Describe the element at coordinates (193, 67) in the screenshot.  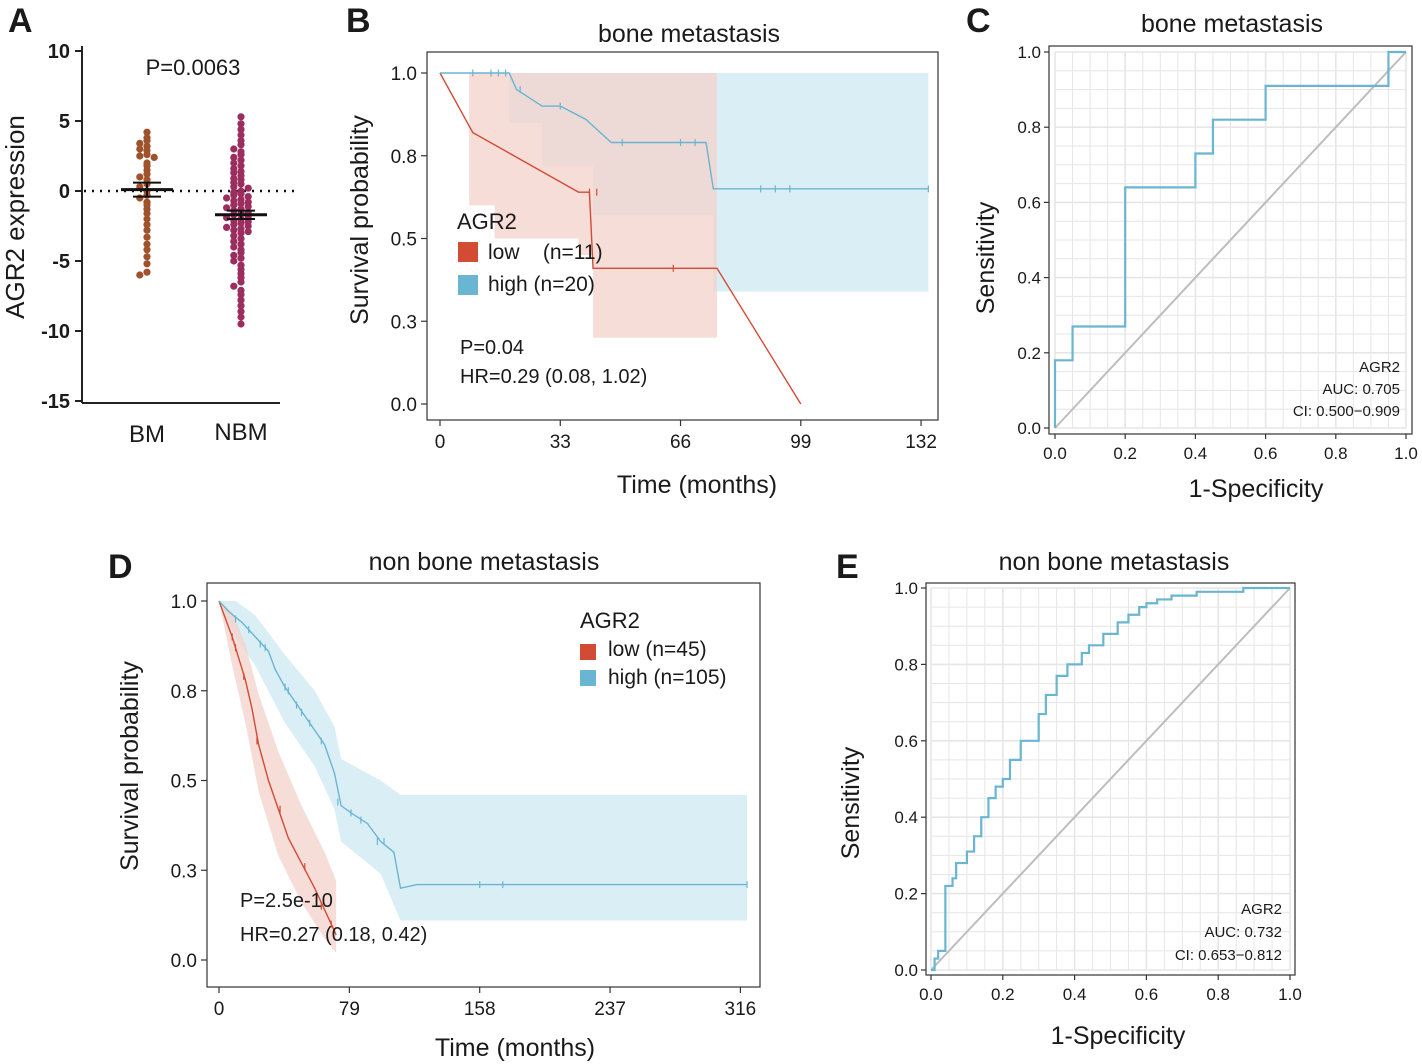
I see `panel-a-pvalue: P=0.0063` at that location.